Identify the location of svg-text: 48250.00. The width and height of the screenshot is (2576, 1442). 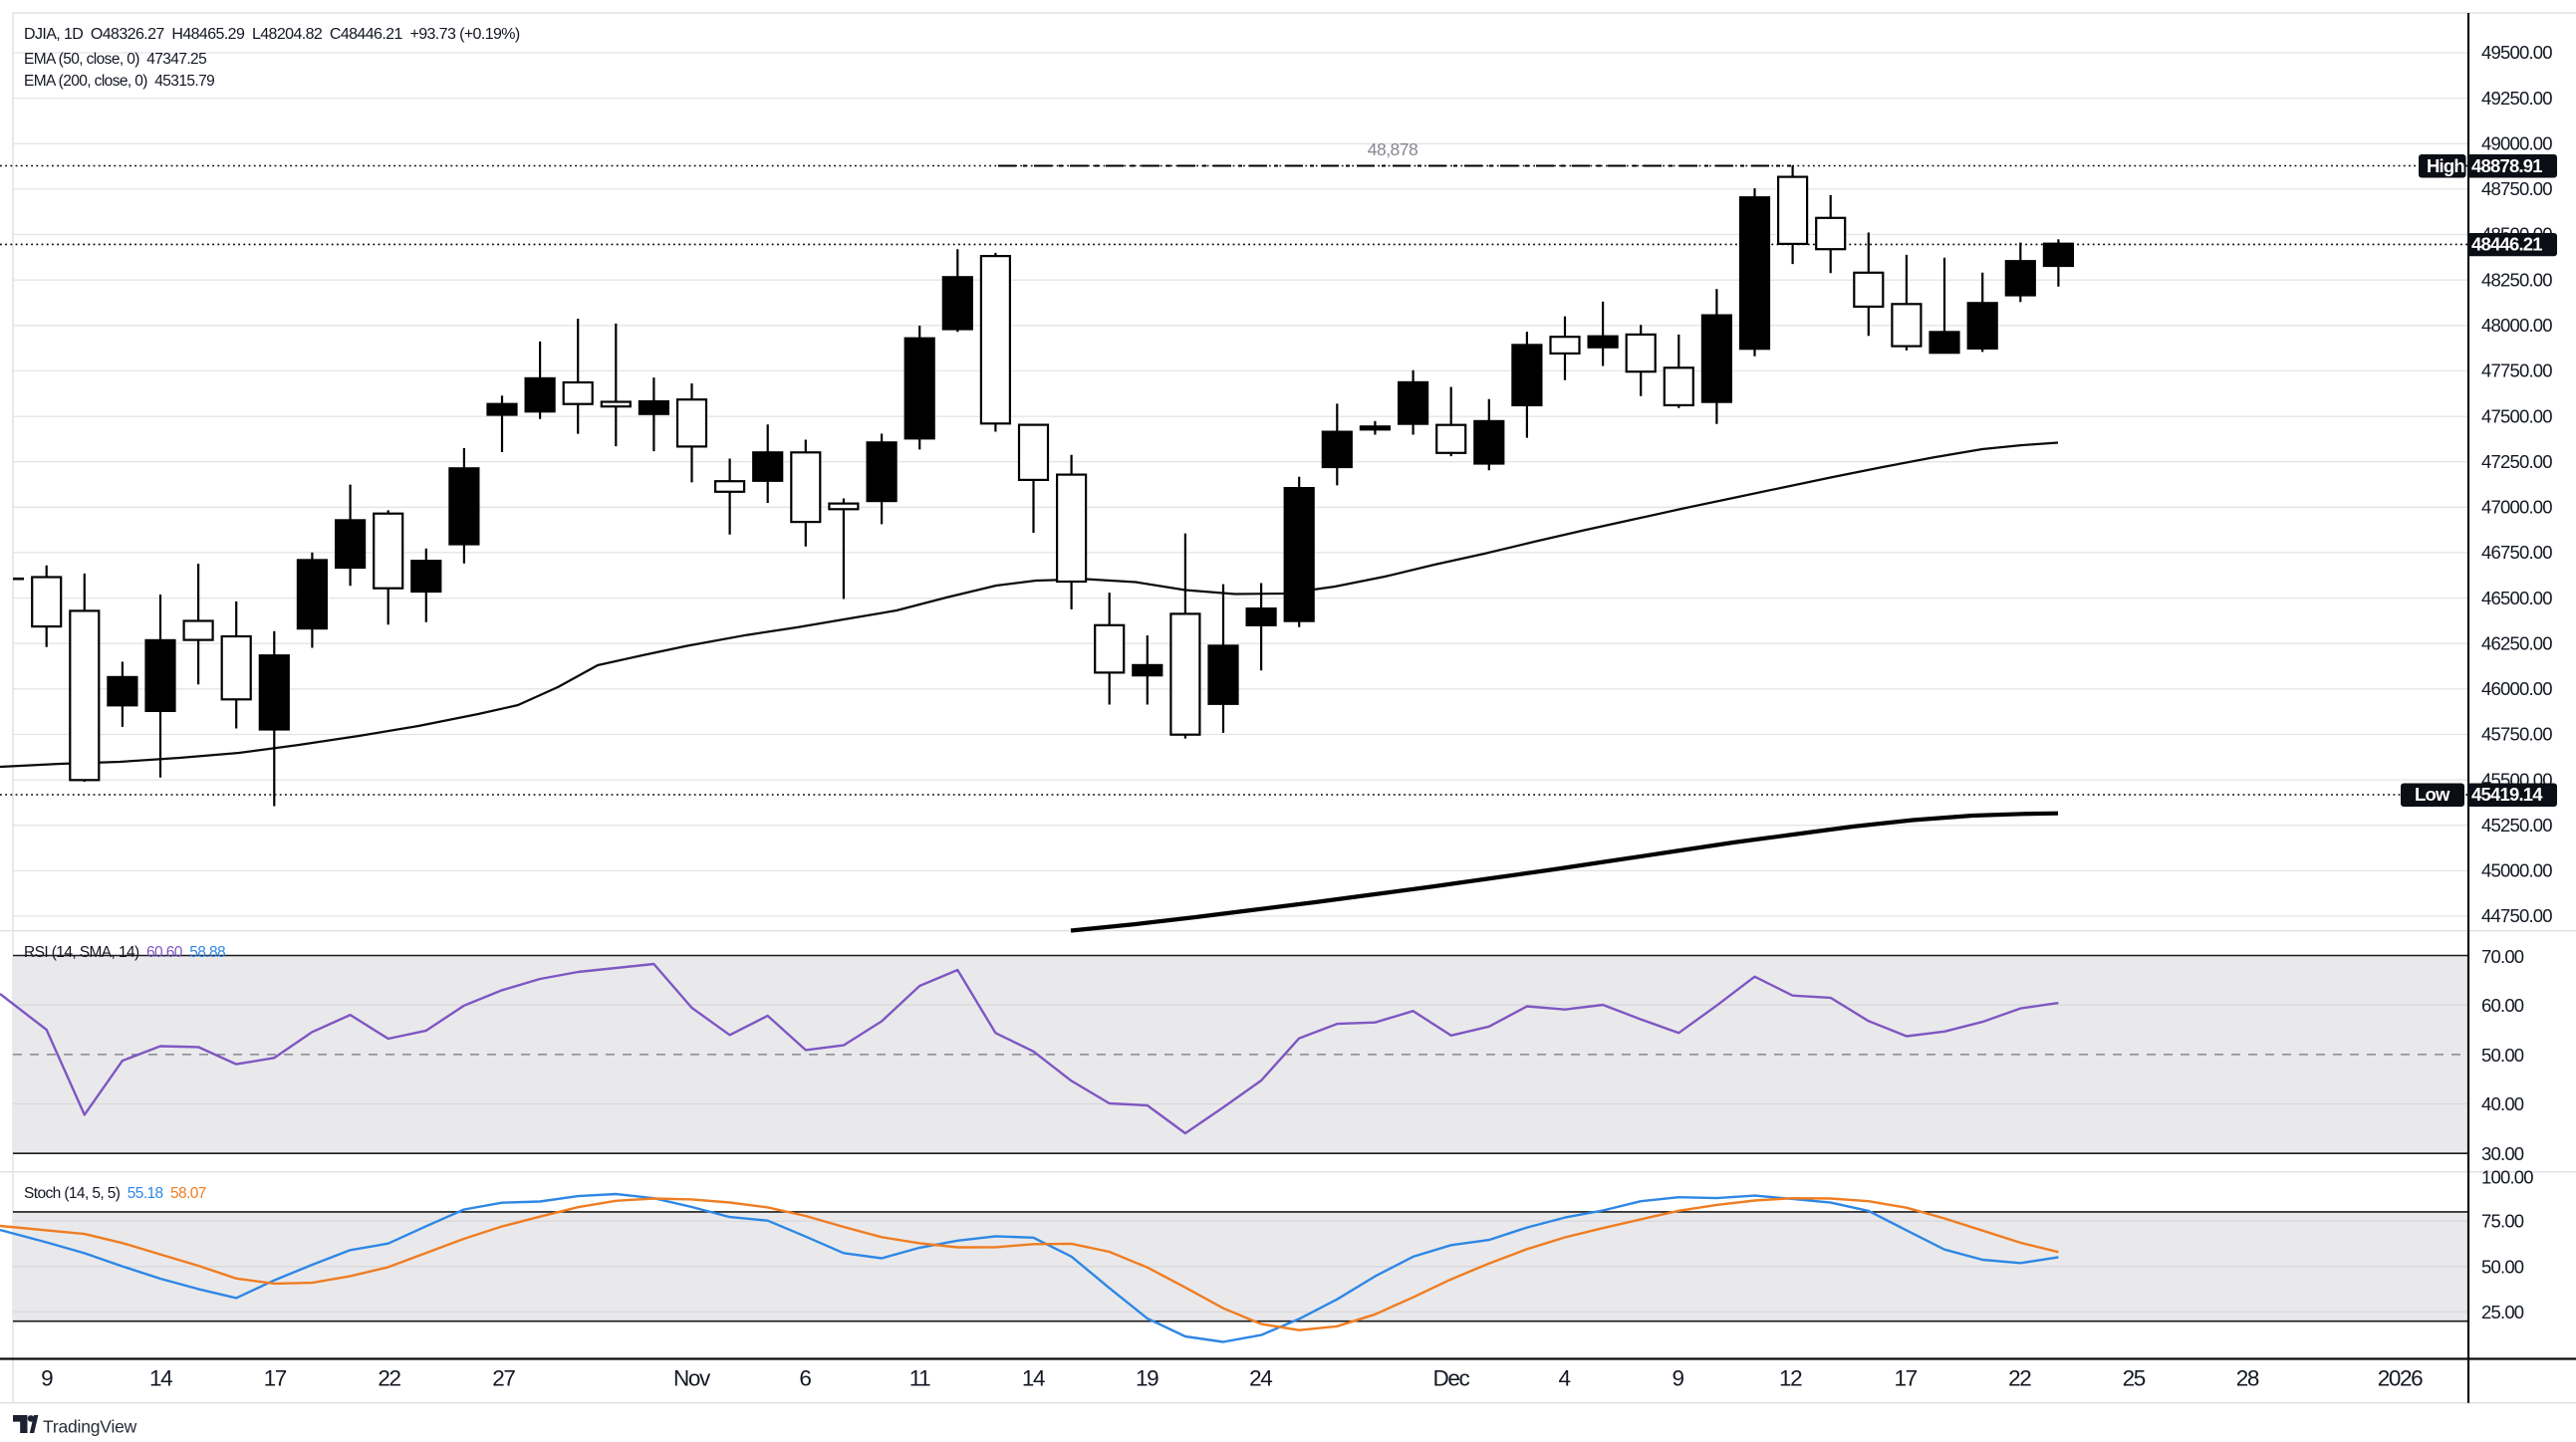
(2516, 279).